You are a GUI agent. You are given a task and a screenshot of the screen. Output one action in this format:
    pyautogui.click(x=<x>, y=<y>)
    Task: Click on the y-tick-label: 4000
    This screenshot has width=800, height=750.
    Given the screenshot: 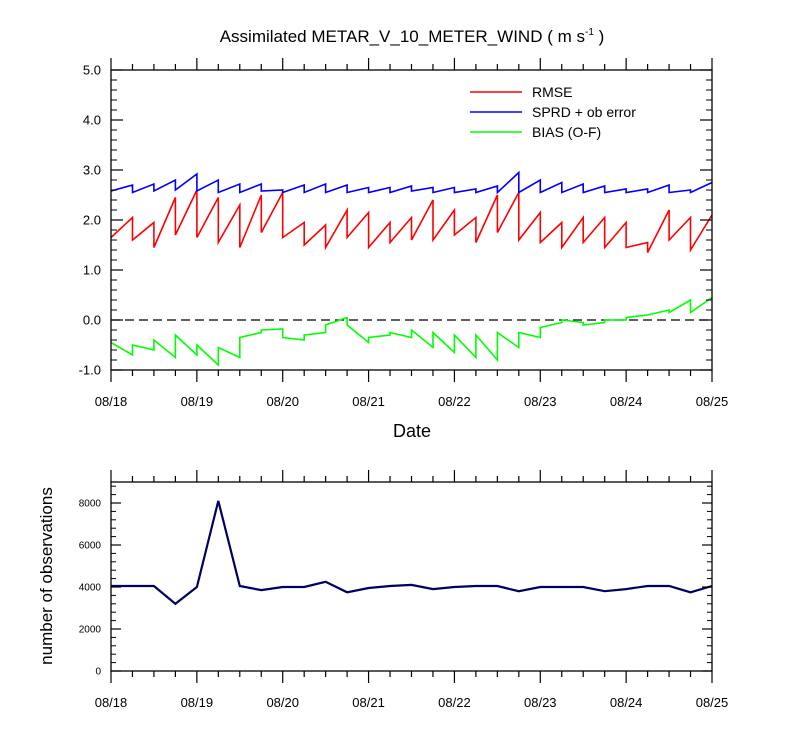 What is the action you would take?
    pyautogui.click(x=90, y=588)
    